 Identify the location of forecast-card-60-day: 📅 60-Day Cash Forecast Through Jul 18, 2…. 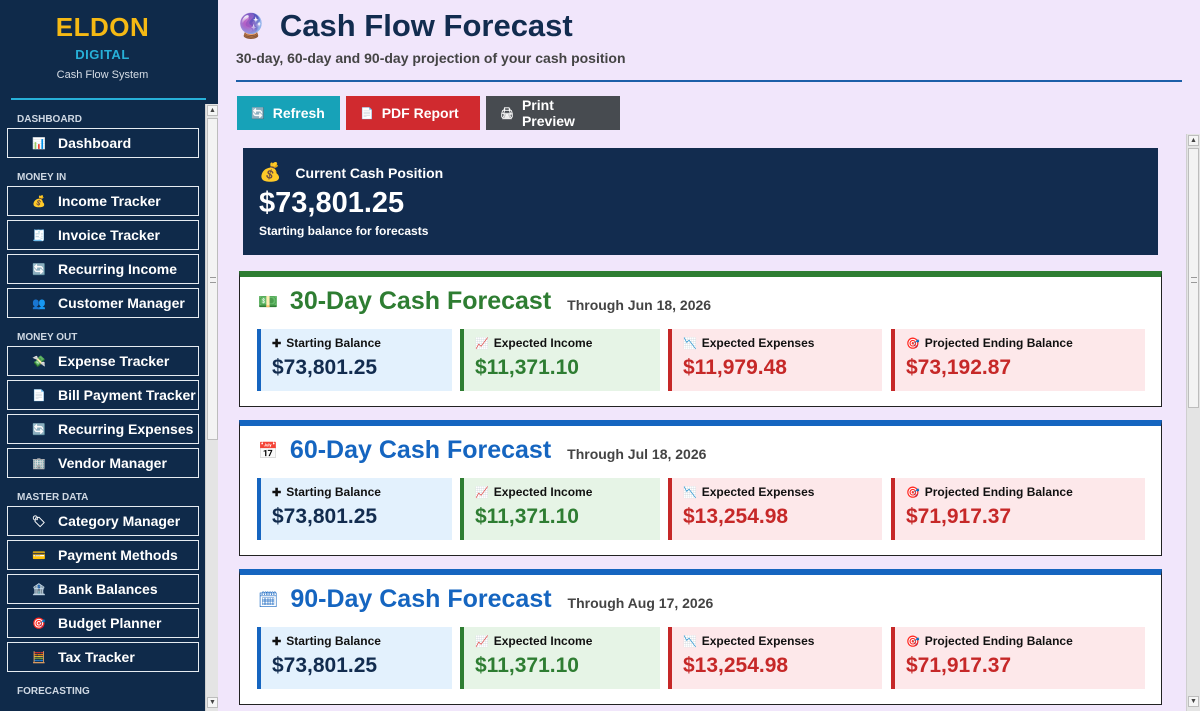
(700, 488).